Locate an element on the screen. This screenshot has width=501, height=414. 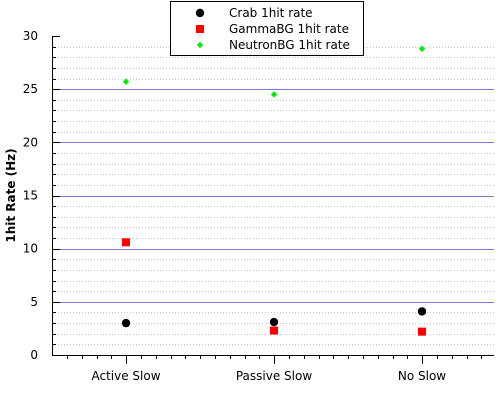
y-tick-label: 25 is located at coordinates (30, 89).